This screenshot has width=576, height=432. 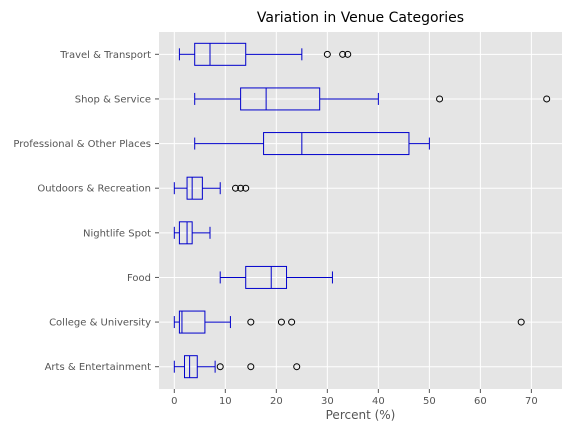 I want to click on x-tick-label: 0, so click(x=174, y=401).